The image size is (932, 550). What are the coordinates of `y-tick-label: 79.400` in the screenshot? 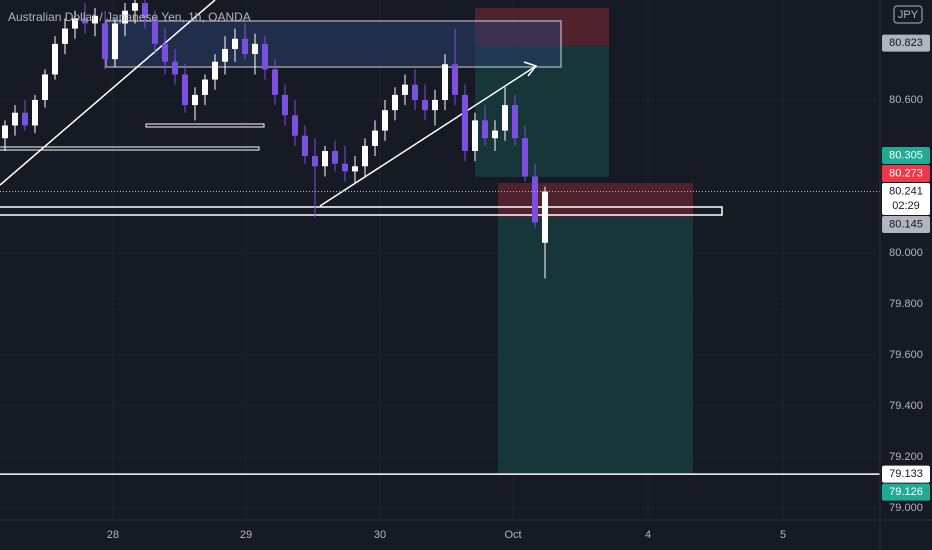 It's located at (906, 406).